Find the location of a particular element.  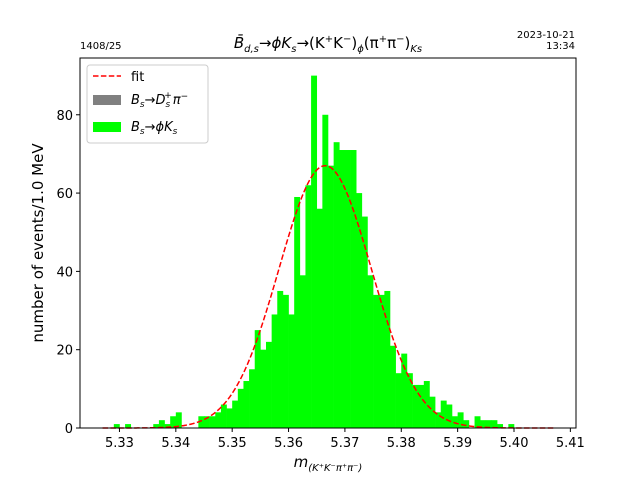

x-tick-label: 5.37 is located at coordinates (344, 443).